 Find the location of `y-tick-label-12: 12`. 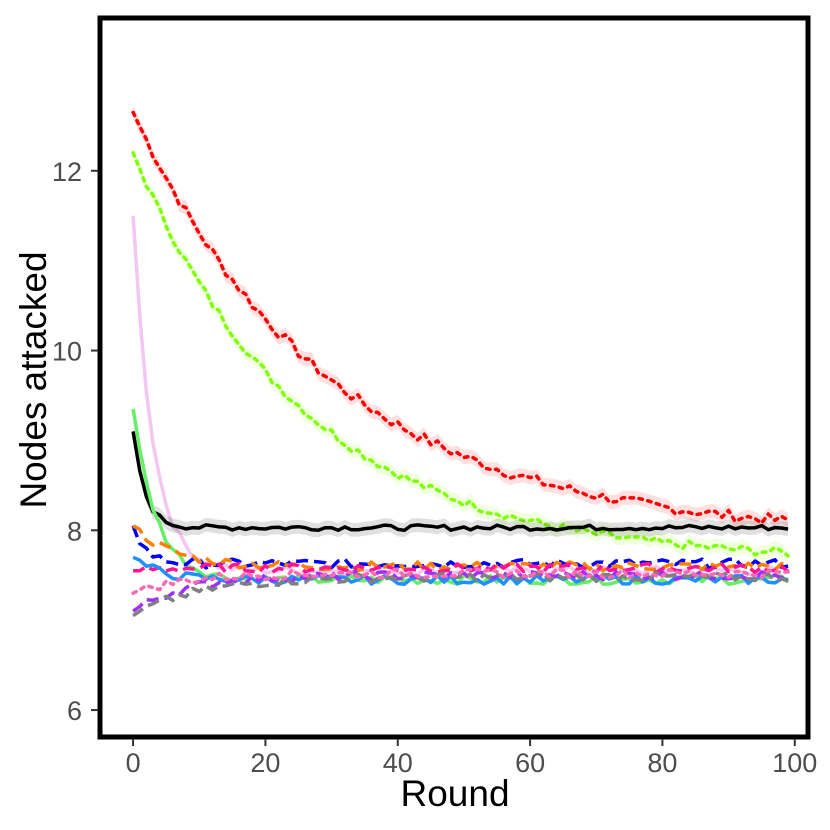

y-tick-label-12: 12 is located at coordinates (67, 172).